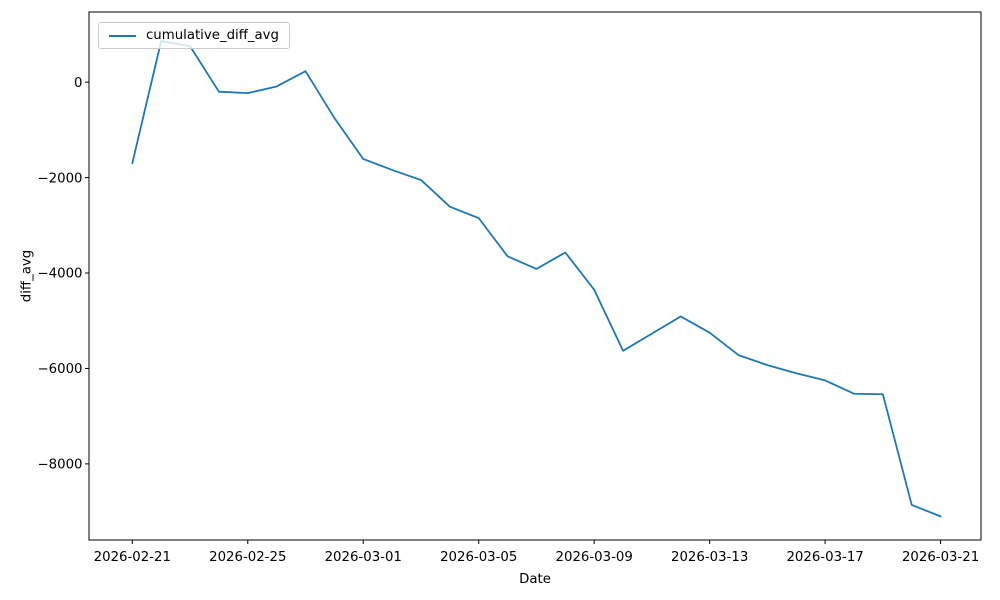 The height and width of the screenshot is (600, 1000). Describe the element at coordinates (60, 178) in the screenshot. I see `y-tick-label: −2000` at that location.